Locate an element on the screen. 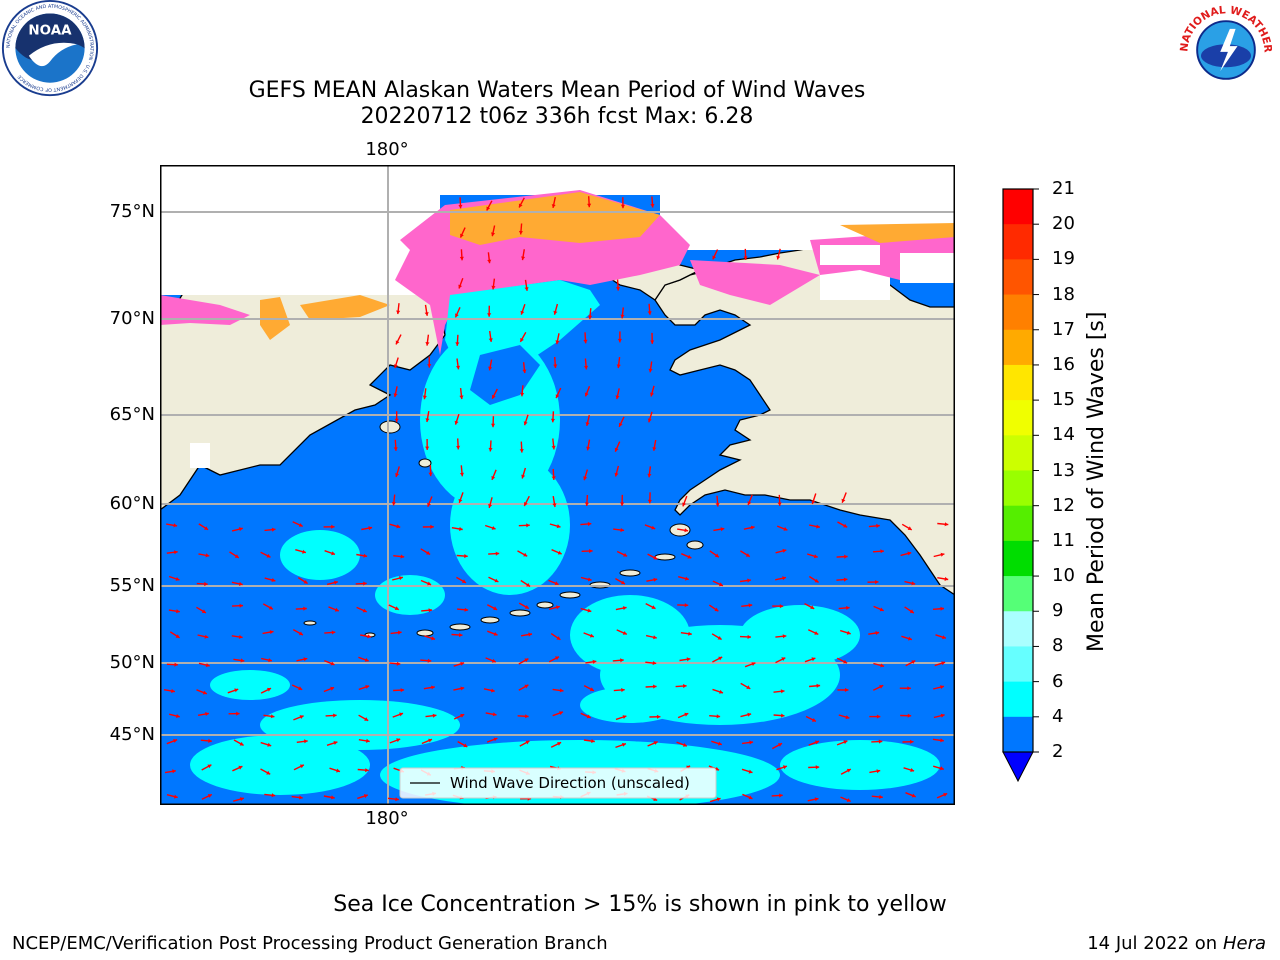 The image size is (1280, 960). lat-label-45: 45°N is located at coordinates (132, 734).